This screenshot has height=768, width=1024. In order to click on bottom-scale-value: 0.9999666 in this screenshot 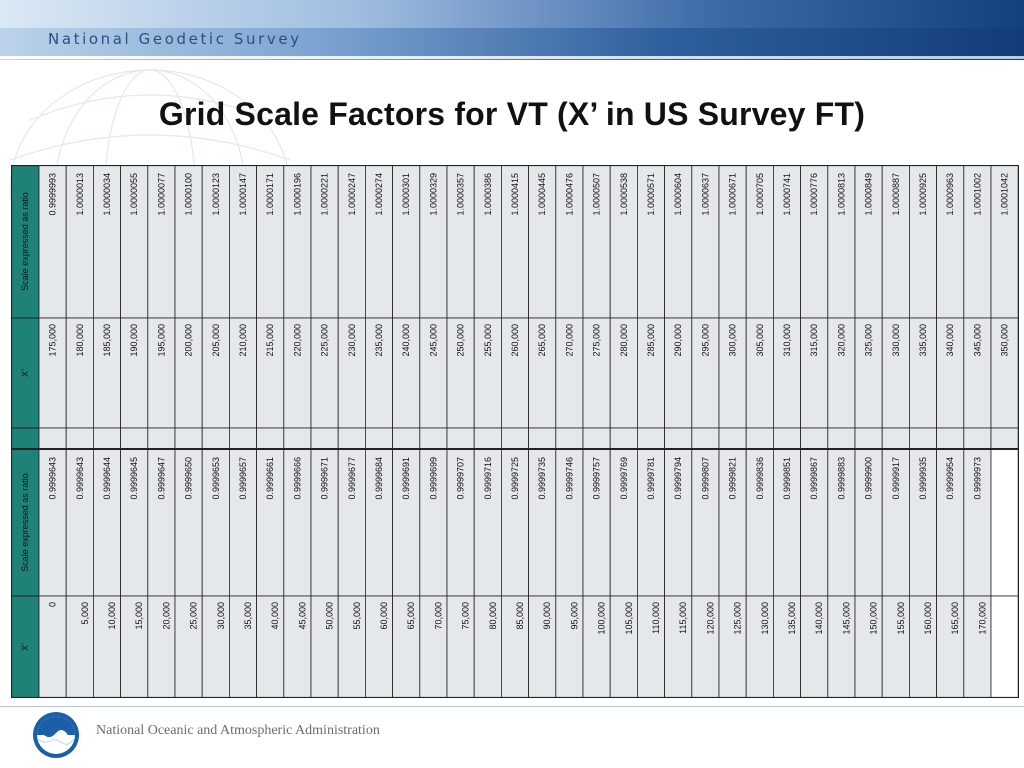, I will do `click(297, 478)`.